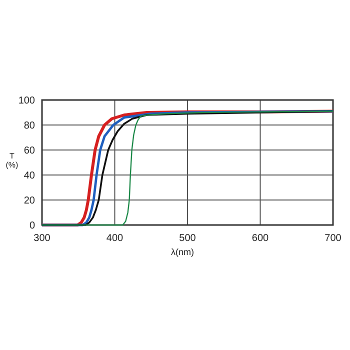  Describe the element at coordinates (42, 238) in the screenshot. I see `x-tick-label: 300` at that location.